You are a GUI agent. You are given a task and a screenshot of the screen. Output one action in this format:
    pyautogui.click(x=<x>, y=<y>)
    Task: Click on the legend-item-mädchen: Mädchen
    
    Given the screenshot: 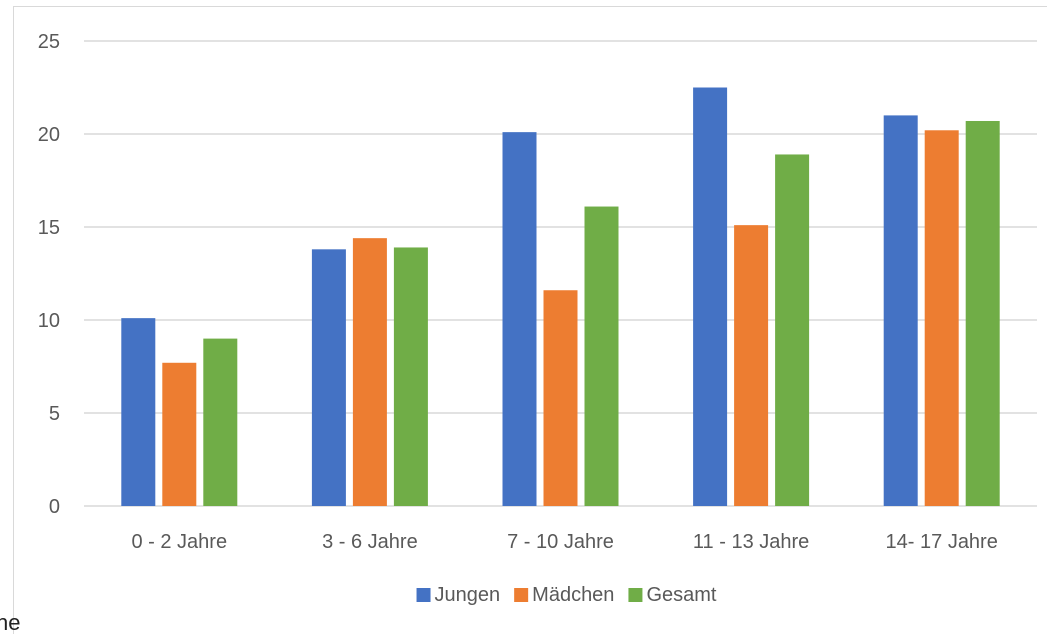 What is the action you would take?
    pyautogui.click(x=564, y=595)
    